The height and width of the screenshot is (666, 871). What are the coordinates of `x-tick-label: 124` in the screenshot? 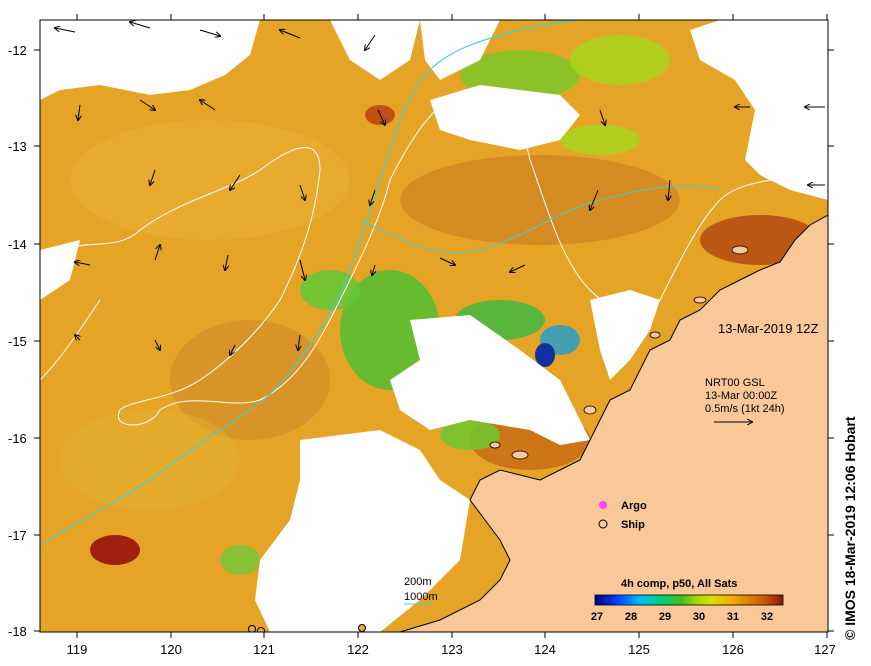 It's located at (545, 649).